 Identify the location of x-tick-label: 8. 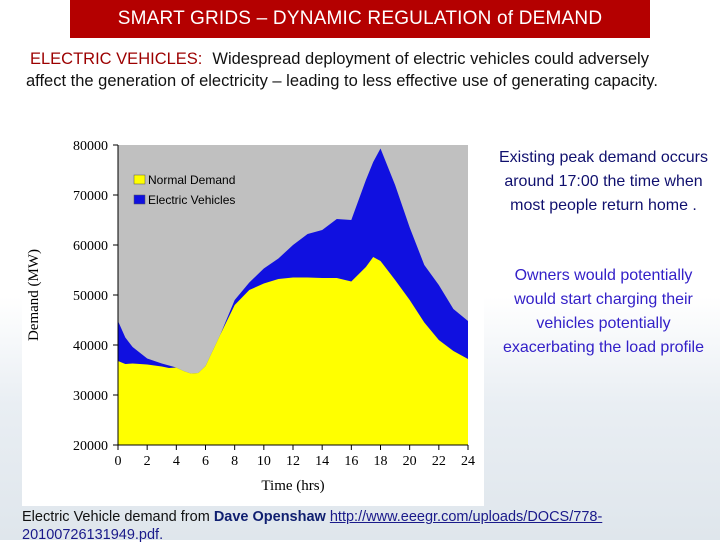
(234, 461).